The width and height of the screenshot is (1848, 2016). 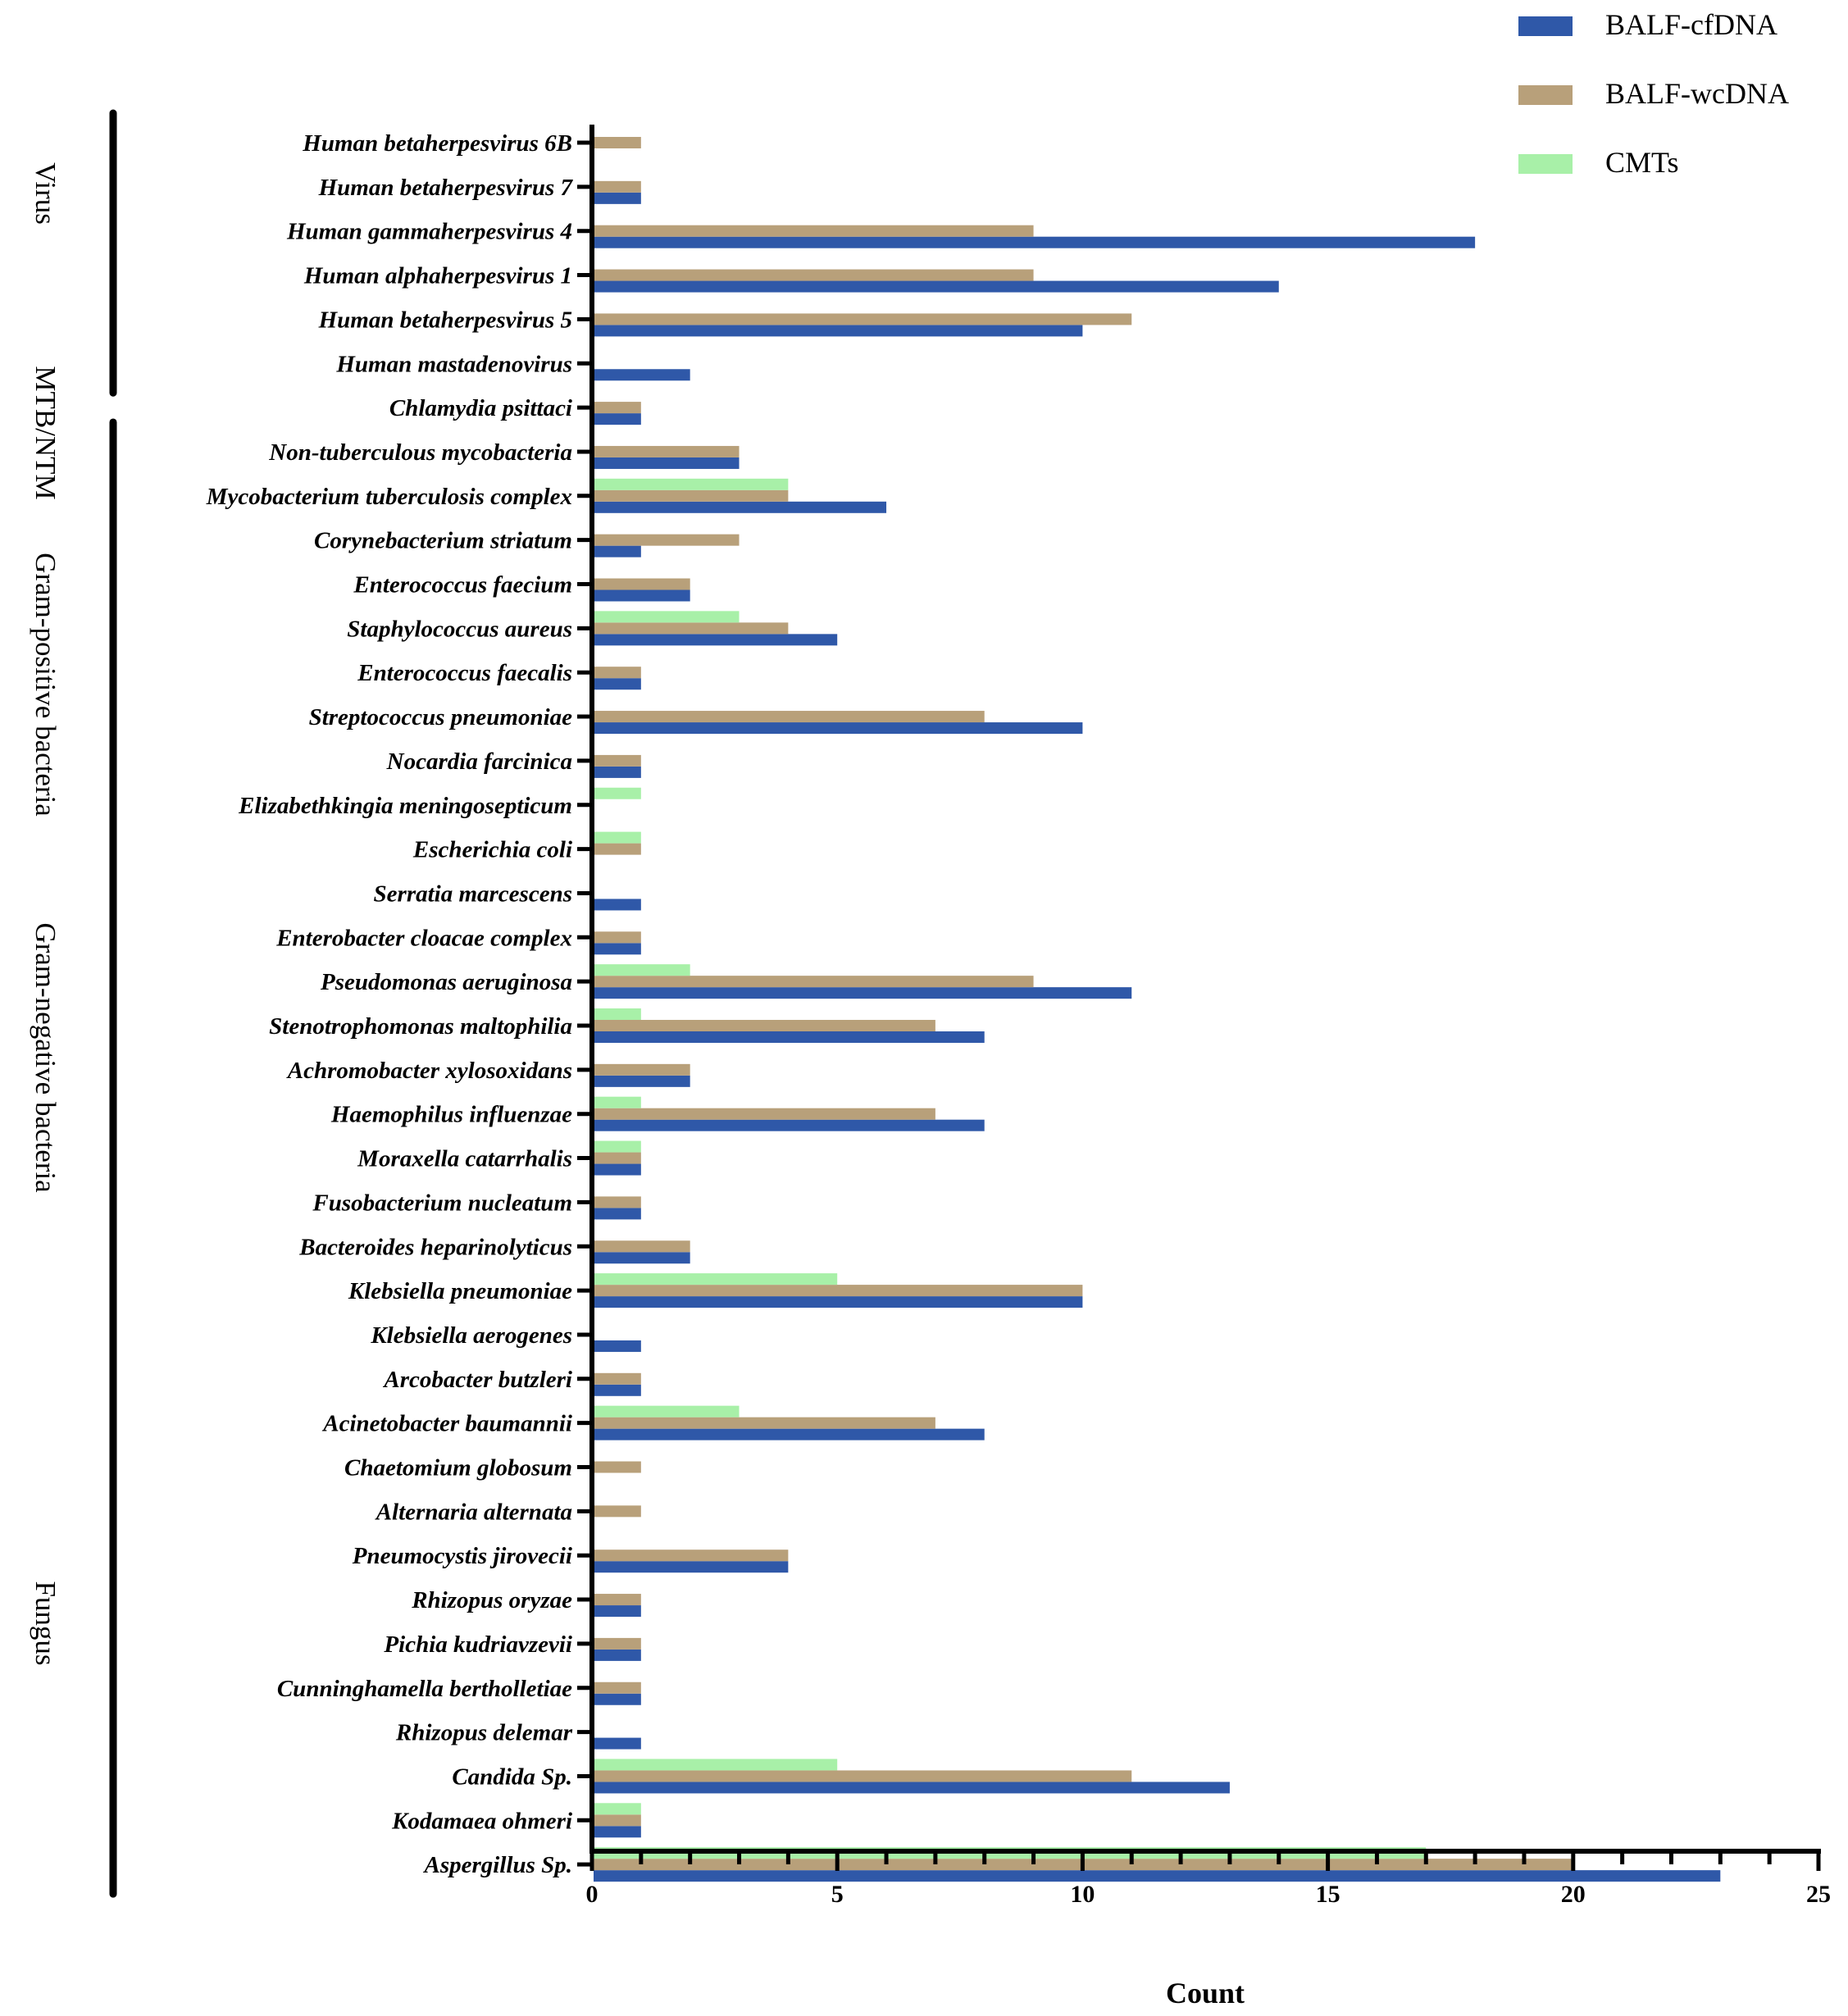 I want to click on category-label: Cunninghamella bertholletiae, so click(x=424, y=1689).